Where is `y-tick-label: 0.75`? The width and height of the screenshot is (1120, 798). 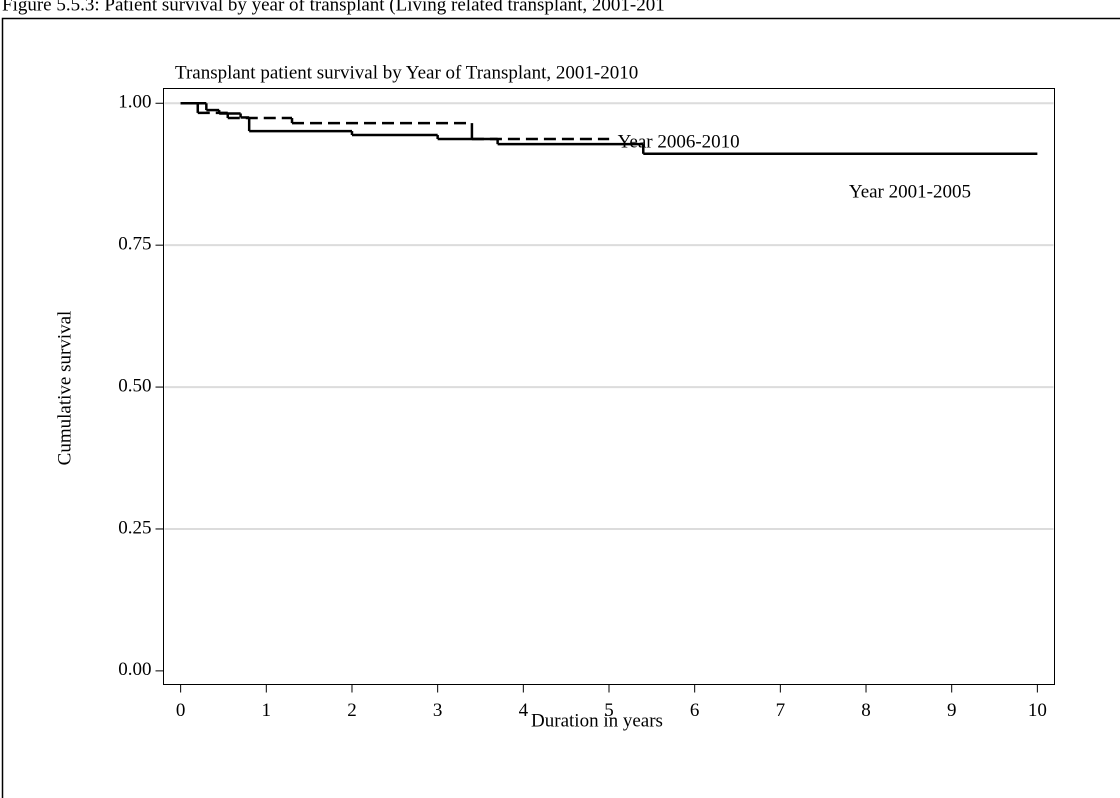
y-tick-label: 0.75 is located at coordinates (134, 244).